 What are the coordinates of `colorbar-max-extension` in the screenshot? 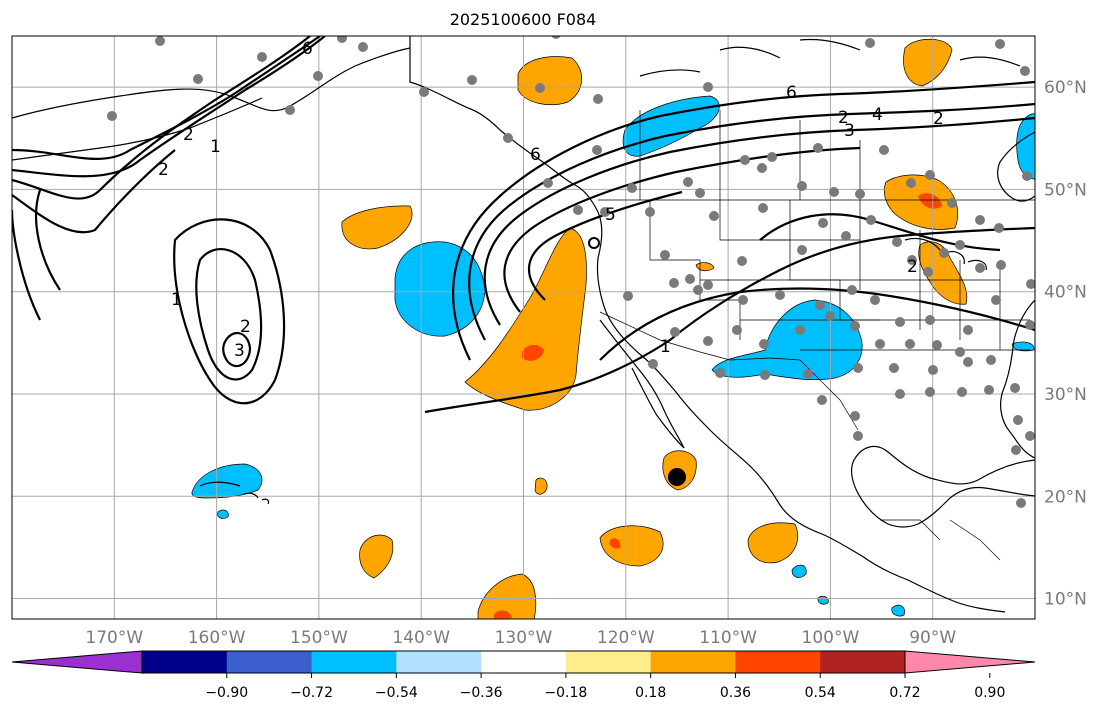 It's located at (970, 662).